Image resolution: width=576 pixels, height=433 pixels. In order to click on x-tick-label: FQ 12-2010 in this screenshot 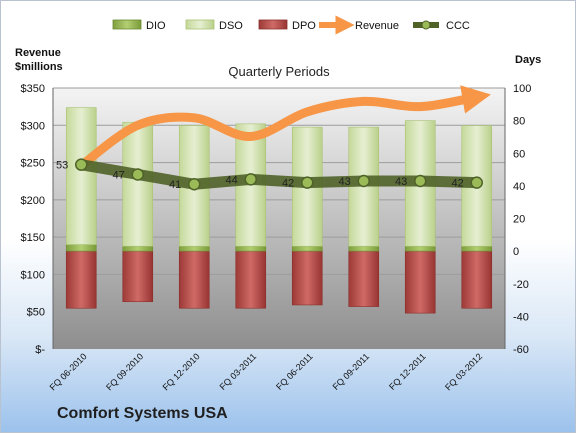, I will do `click(181, 371)`.